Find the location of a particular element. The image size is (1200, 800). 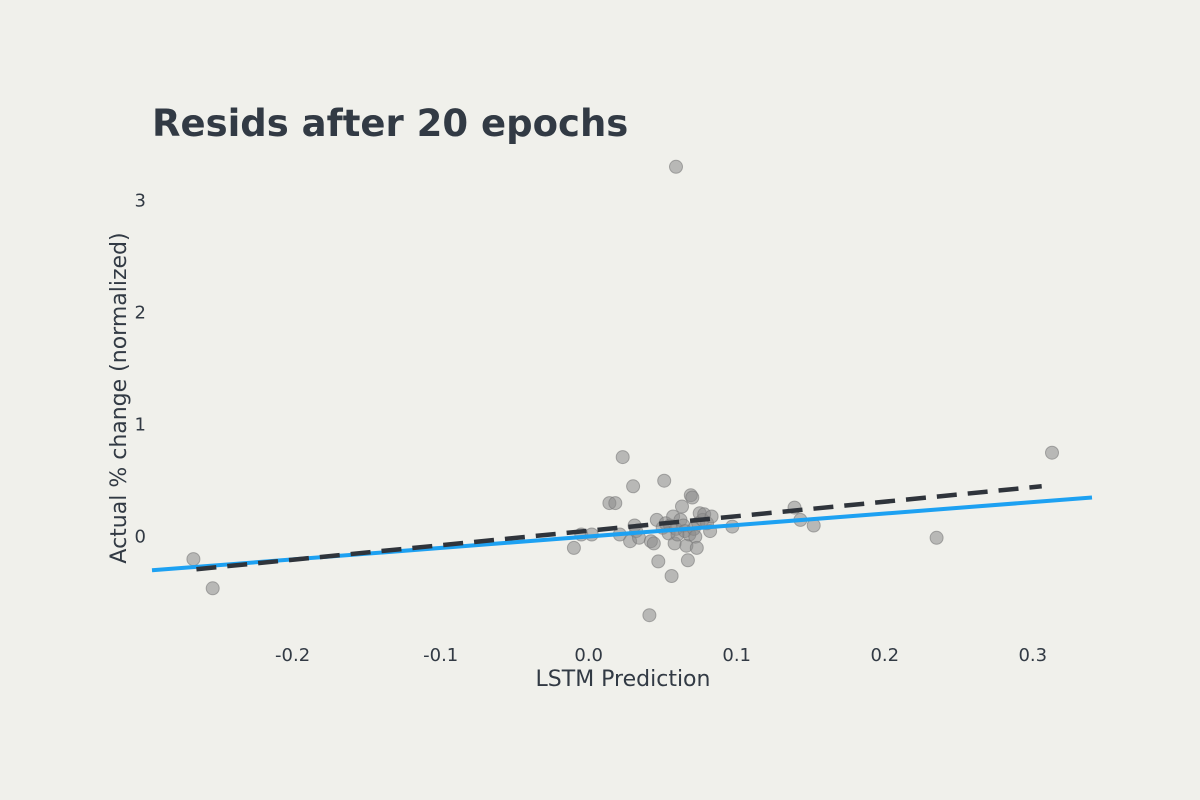

y-tick-label: 2 is located at coordinates (140, 313).